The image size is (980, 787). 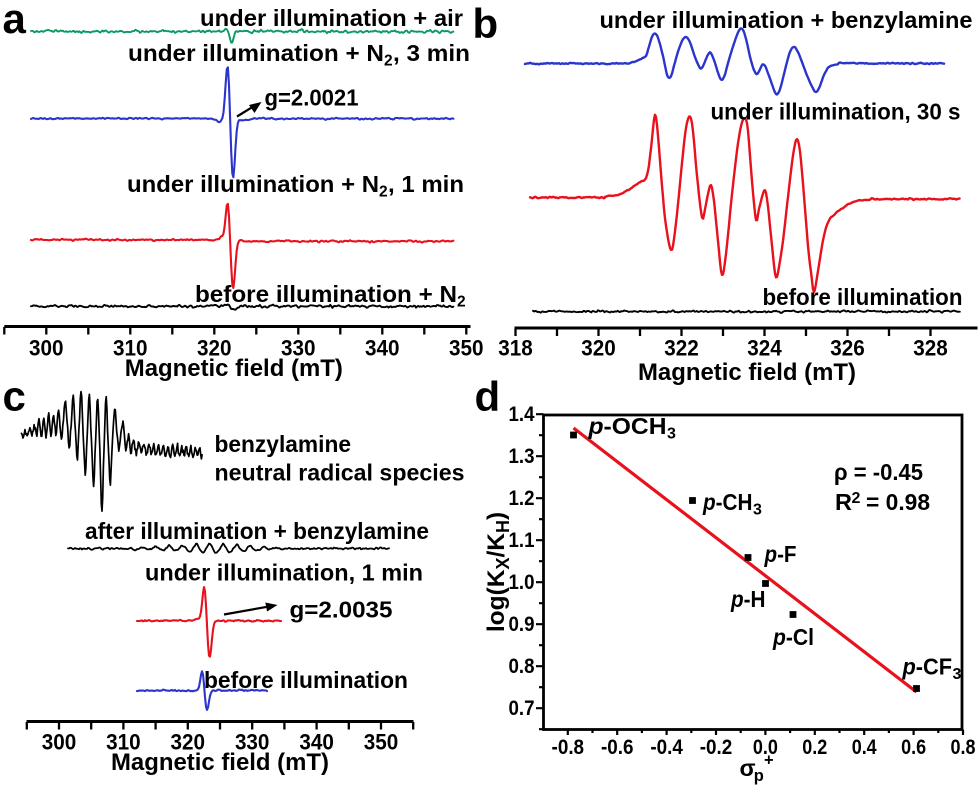 I want to click on svg-text: -0.6, so click(x=617, y=747).